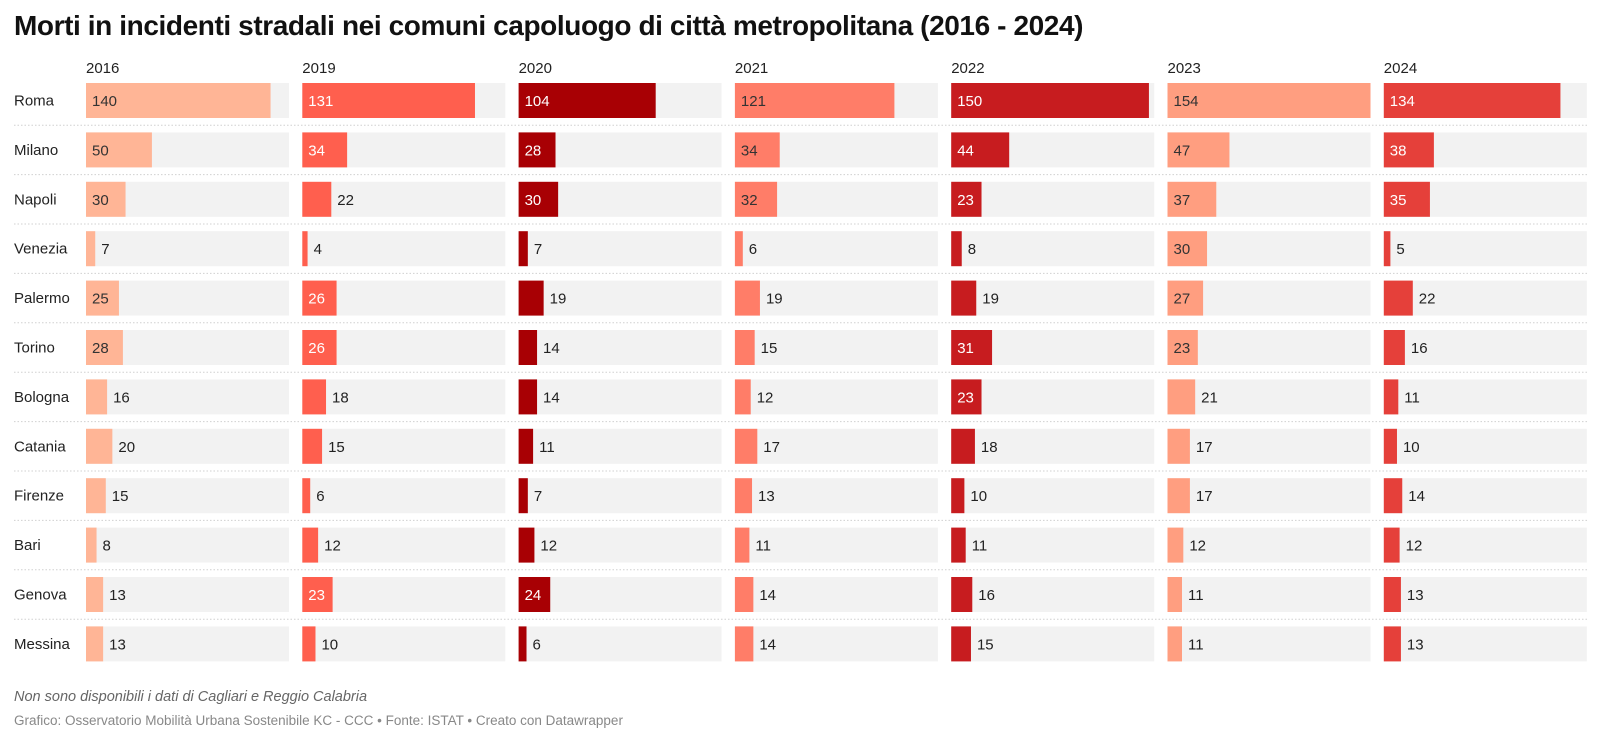 Image resolution: width=1600 pixels, height=743 pixels. I want to click on bar-2020-venezia, so click(523, 249).